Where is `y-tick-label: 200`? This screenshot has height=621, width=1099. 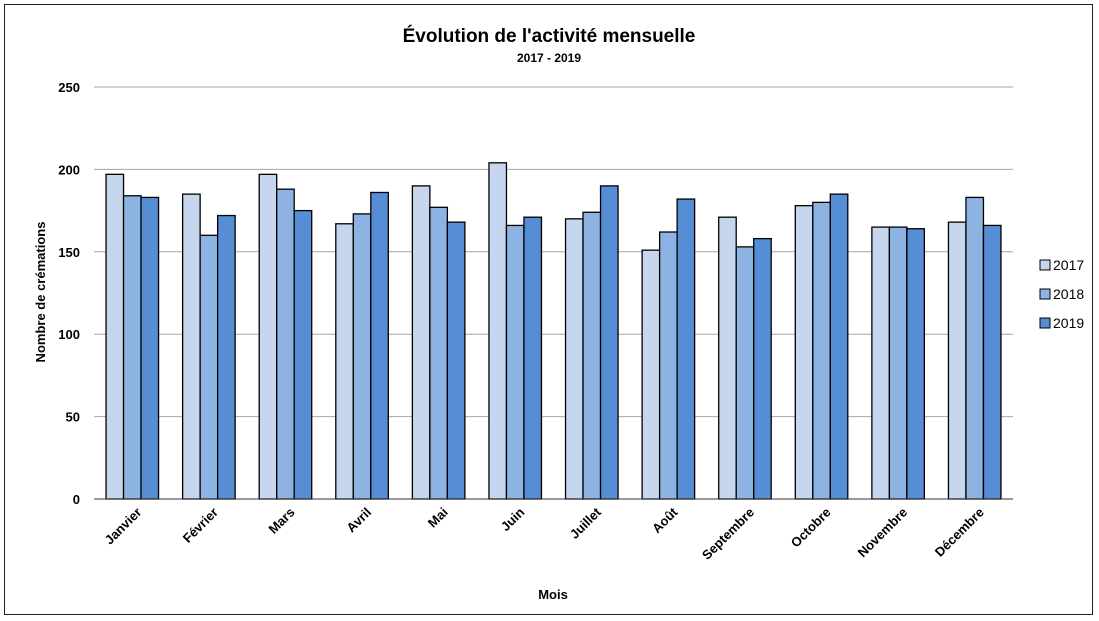 y-tick-label: 200 is located at coordinates (69, 169).